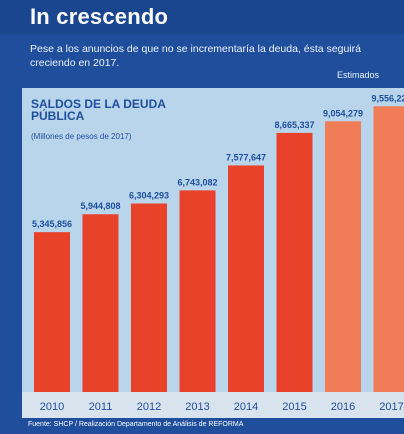  I want to click on bar-2014, so click(246, 278).